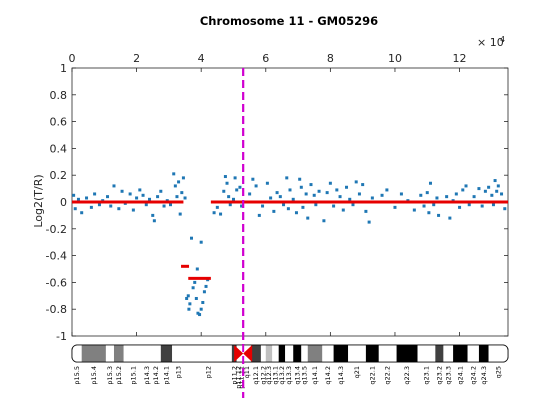 Image resolution: width=560 pixels, height=420 pixels. What do you see at coordinates (59, 122) in the screenshot?
I see `y-tick-label: 0.6` at bounding box center [59, 122].